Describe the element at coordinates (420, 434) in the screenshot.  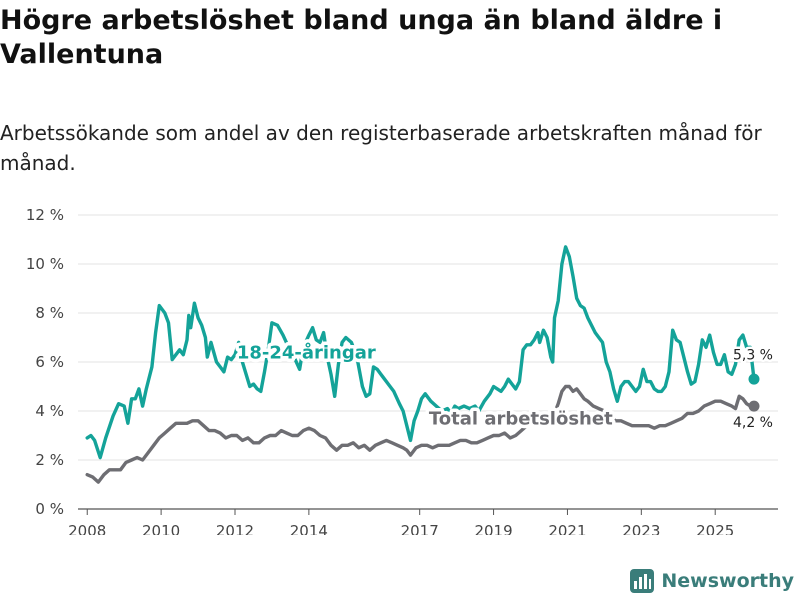
I see `series-line-total` at that location.